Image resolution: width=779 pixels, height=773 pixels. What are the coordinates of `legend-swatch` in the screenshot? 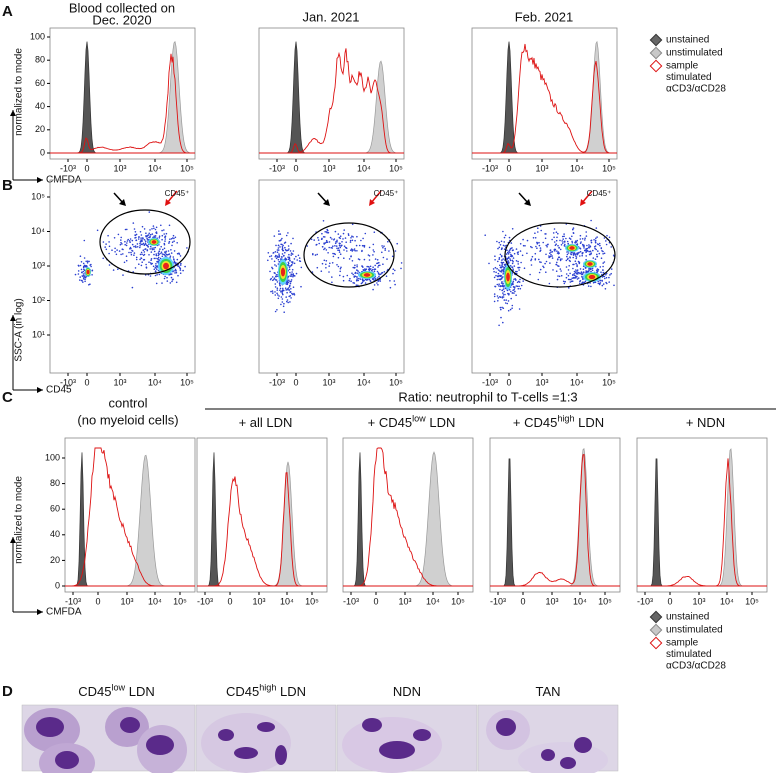 It's located at (656, 40).